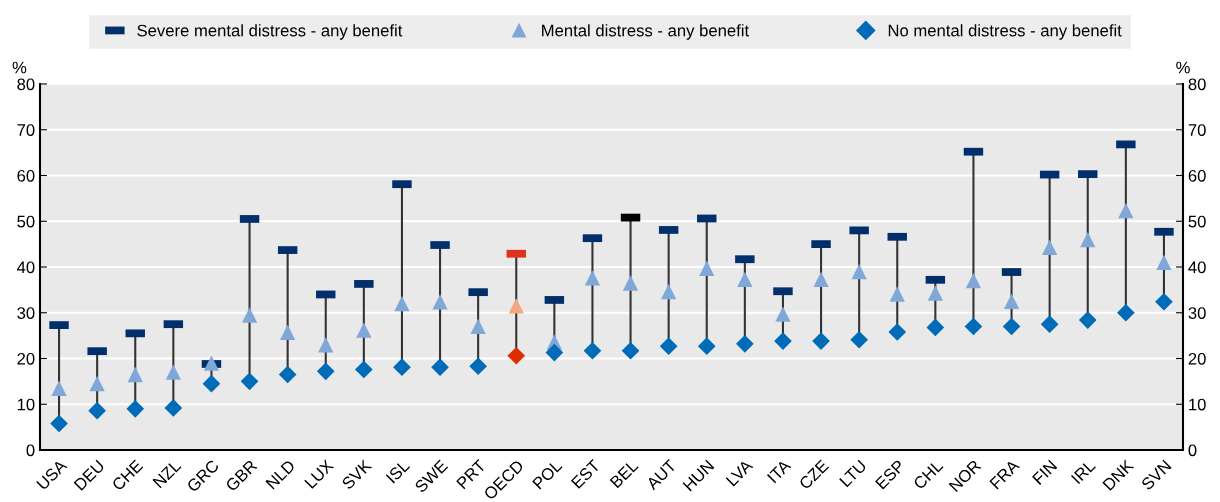 Image resolution: width=1220 pixels, height=502 pixels. I want to click on y-tick-label: 20, so click(26, 358).